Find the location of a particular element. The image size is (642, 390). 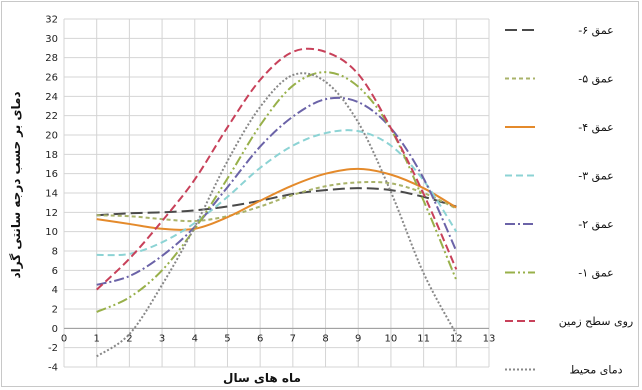

x-tick-label: 3 is located at coordinates (162, 338).